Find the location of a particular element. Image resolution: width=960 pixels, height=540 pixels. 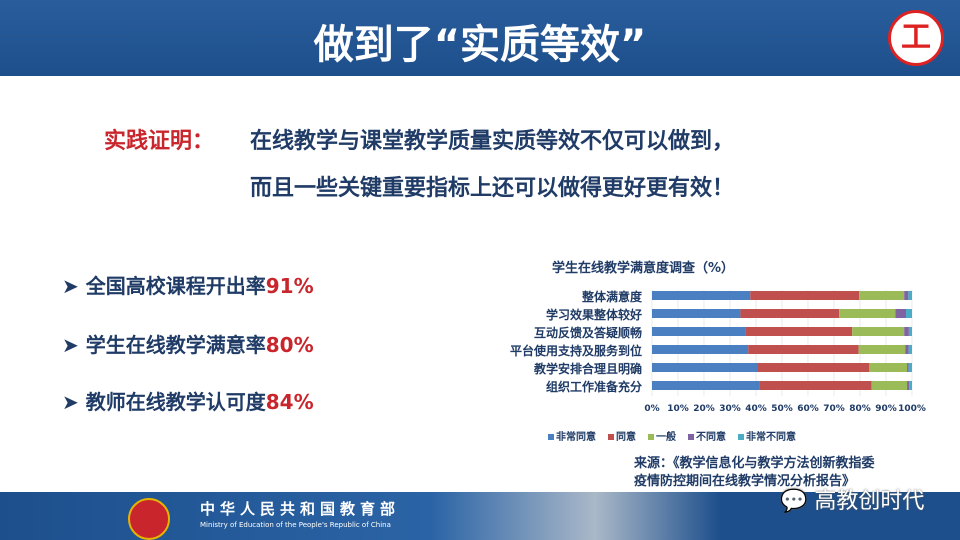

claim-lead: 实践证明： is located at coordinates (159, 141).